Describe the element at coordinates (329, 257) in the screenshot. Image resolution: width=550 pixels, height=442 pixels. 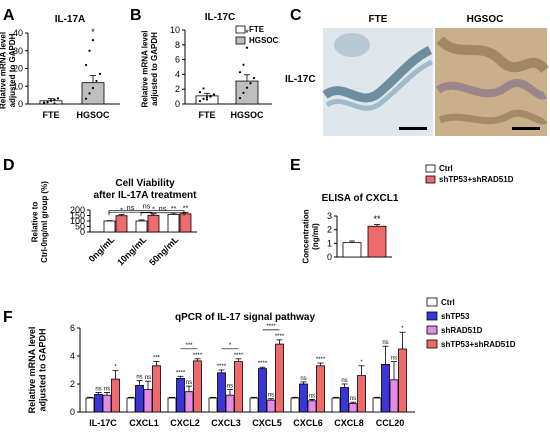
I see `panel-e-y-tick-label: 0` at that location.